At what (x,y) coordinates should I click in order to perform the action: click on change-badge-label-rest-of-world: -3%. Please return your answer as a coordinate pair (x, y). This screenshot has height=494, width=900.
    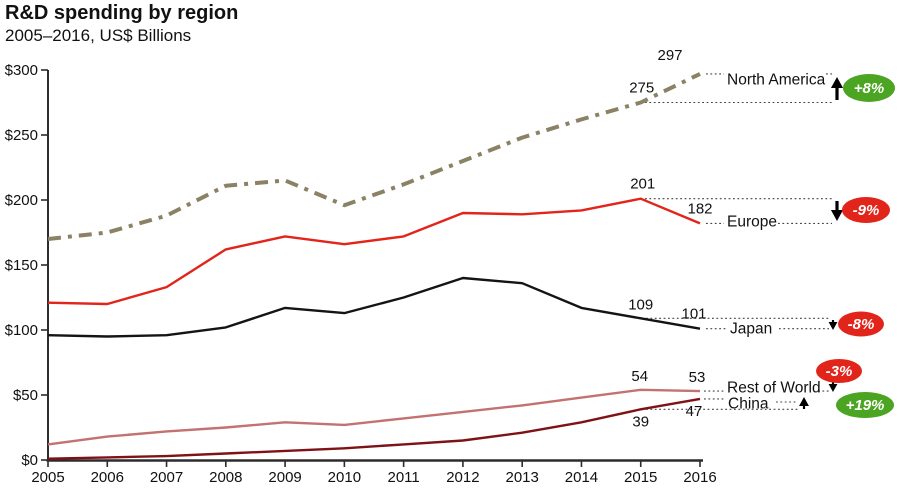
    Looking at the image, I should click on (839, 371).